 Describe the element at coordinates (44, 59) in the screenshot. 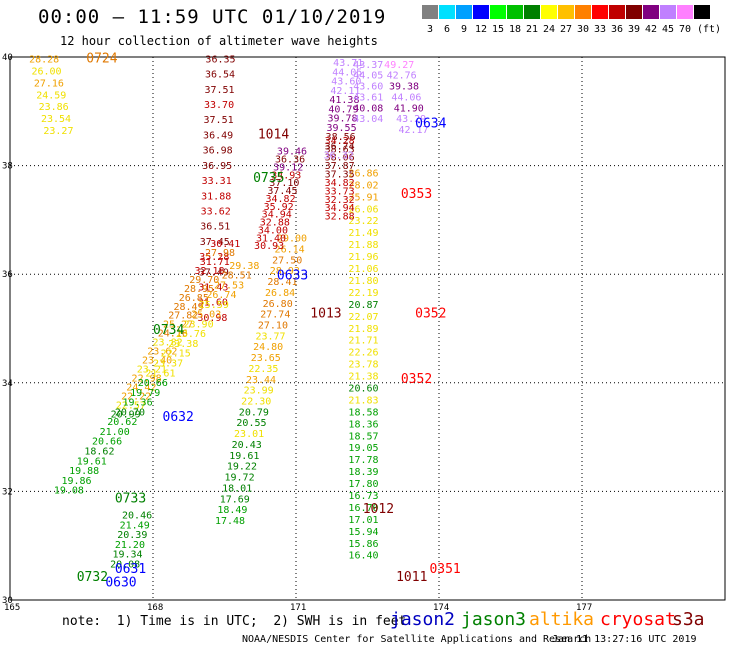

I see `wave-height-value: 28.28` at that location.